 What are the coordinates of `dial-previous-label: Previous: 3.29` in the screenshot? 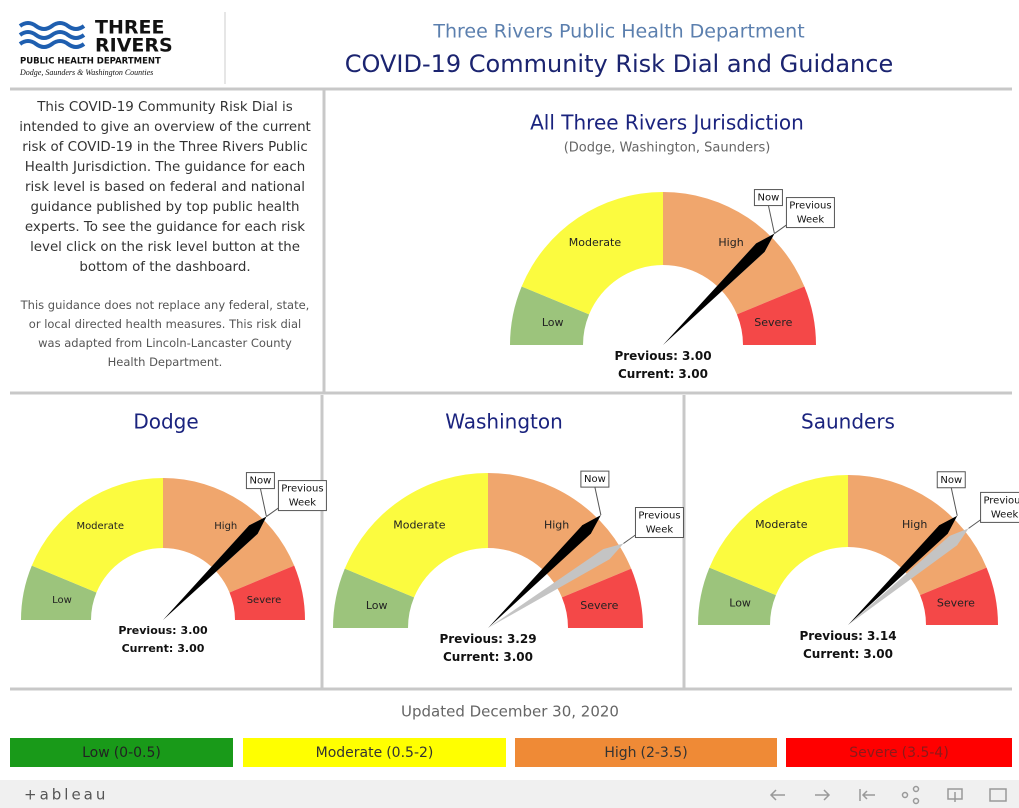 It's located at (487, 639).